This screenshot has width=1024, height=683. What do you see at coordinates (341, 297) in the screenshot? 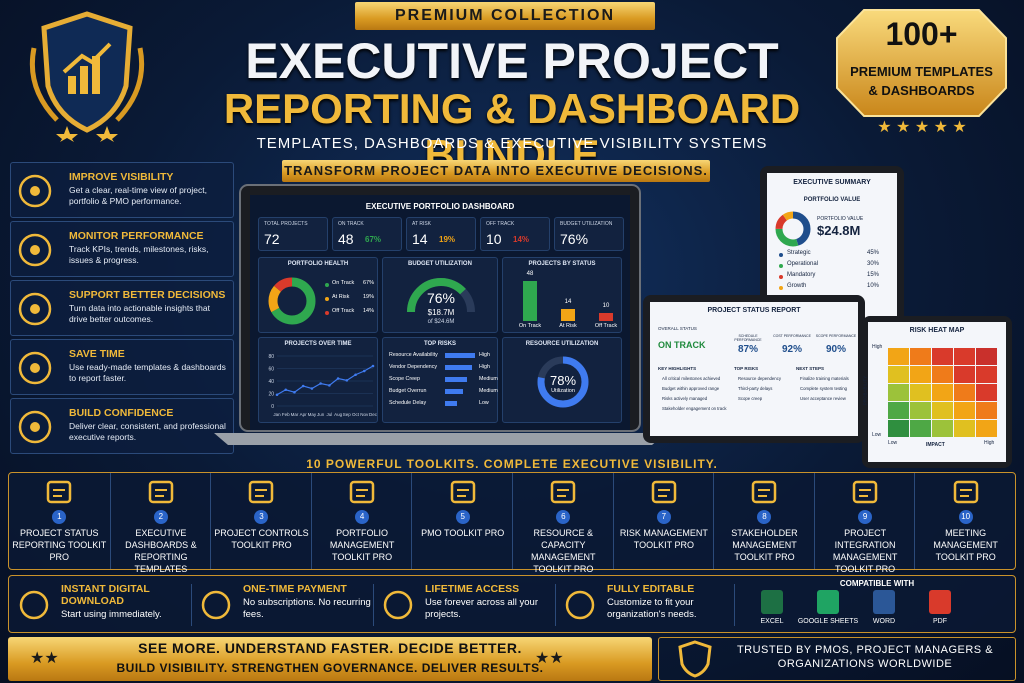
I see `legend-name: At Risk` at bounding box center [341, 297].